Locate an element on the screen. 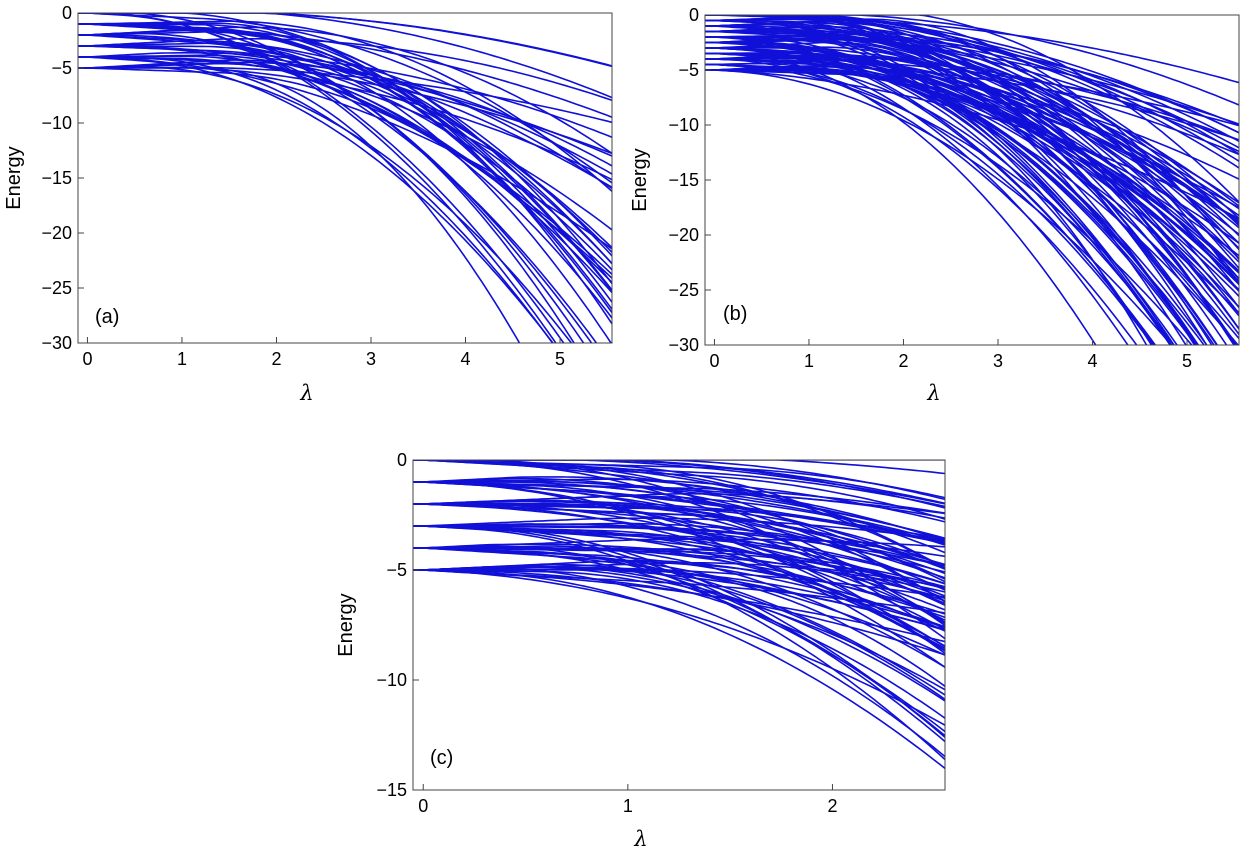  y-tick-label: 0 is located at coordinates (694, 15).